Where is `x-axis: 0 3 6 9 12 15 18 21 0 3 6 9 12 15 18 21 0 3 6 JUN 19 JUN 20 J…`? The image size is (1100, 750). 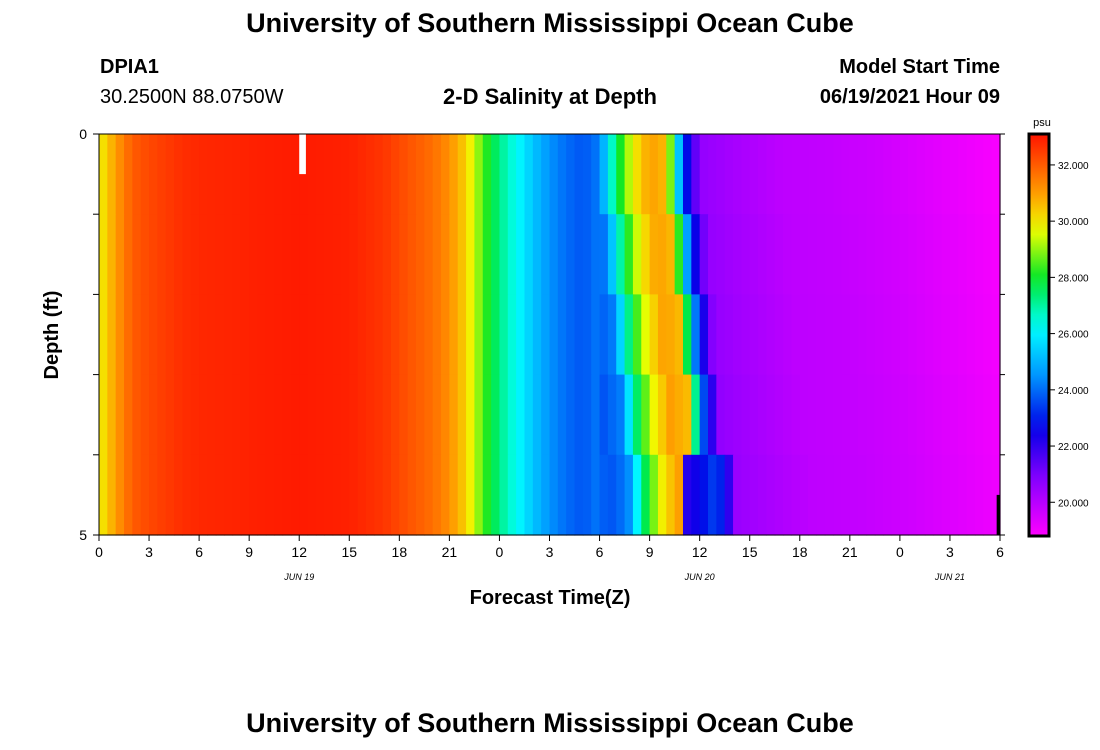
x-axis: 0 3 6 9 12 15 18 21 0 3 6 9 12 15 18 21 0 3 6 JUN 19 JUN 20 J… is located at coordinates (549, 558).